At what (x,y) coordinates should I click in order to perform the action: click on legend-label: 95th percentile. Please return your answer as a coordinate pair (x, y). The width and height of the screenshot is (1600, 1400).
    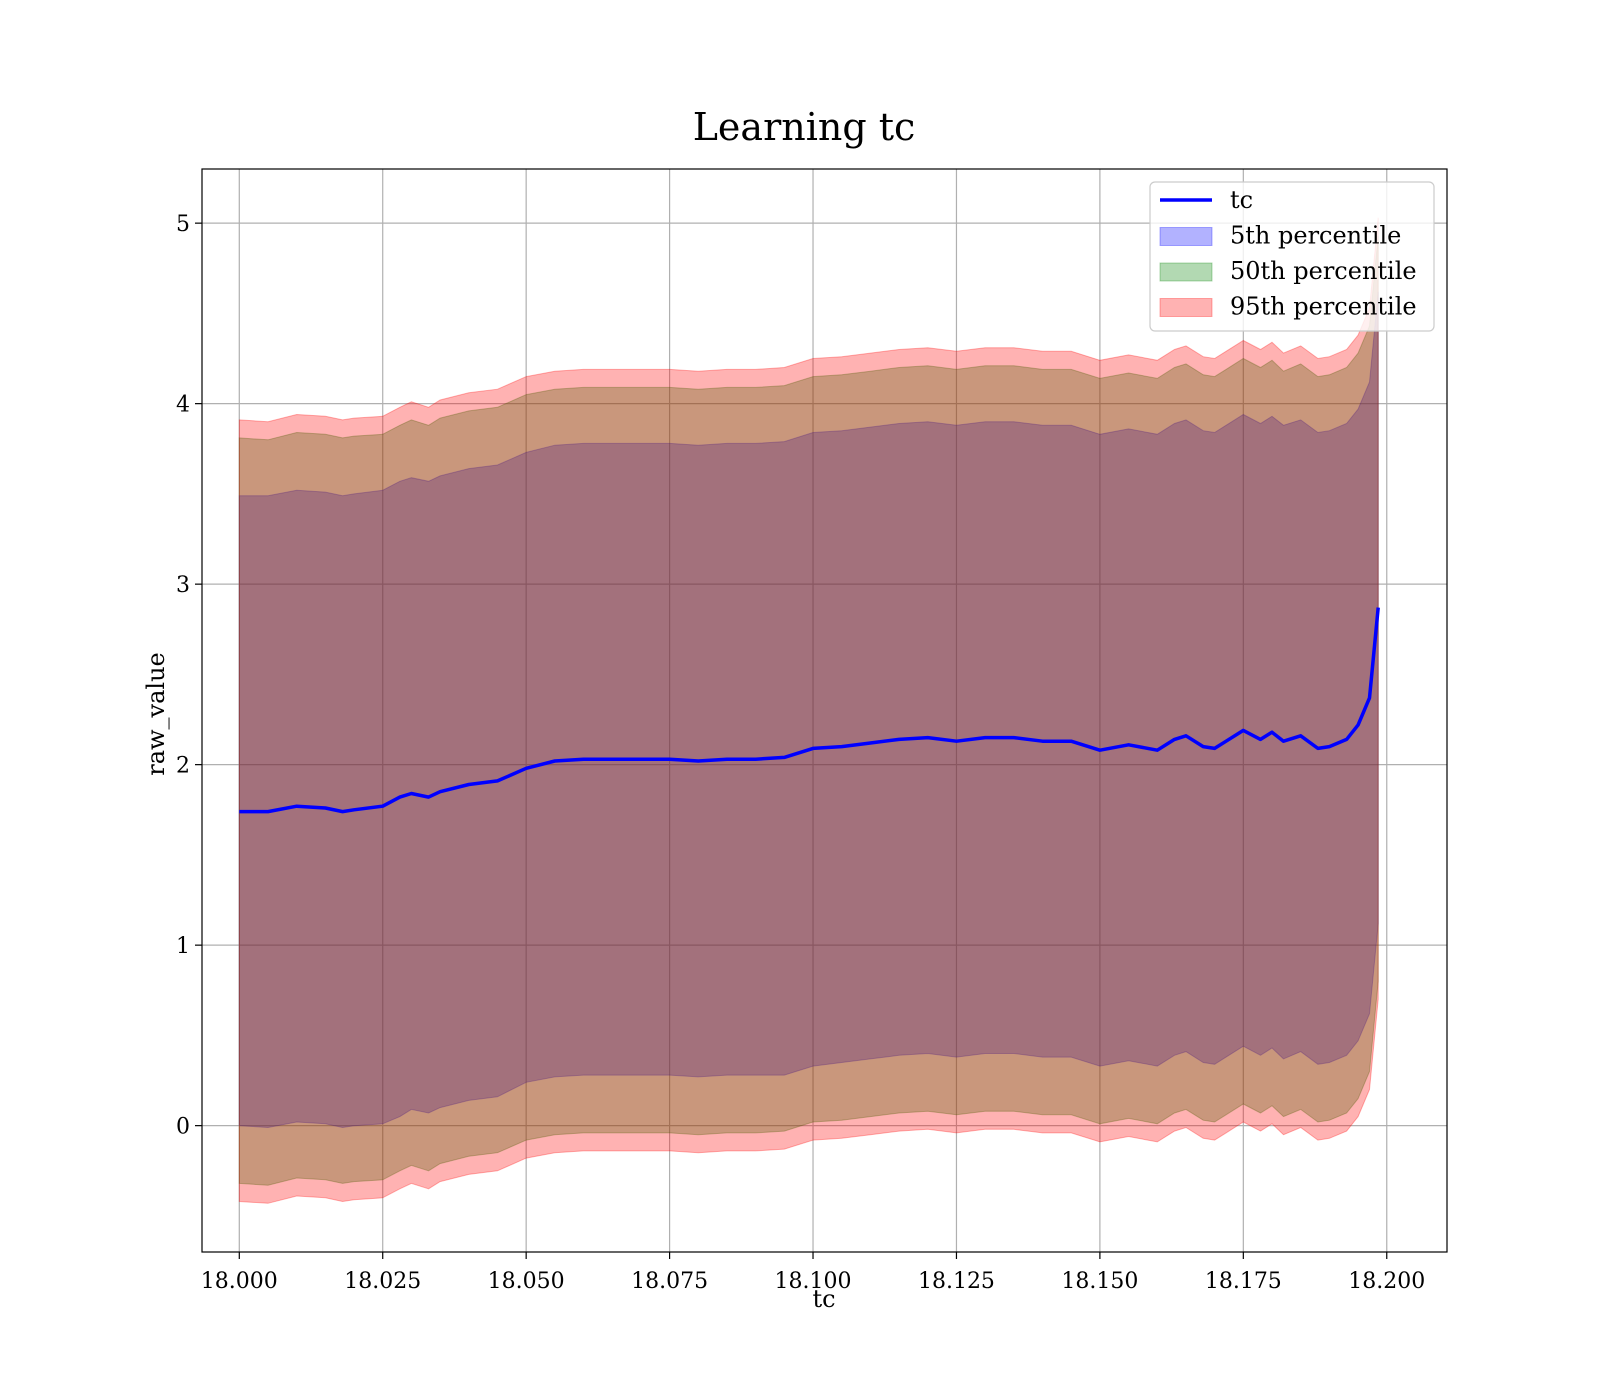
    Looking at the image, I should click on (1323, 307).